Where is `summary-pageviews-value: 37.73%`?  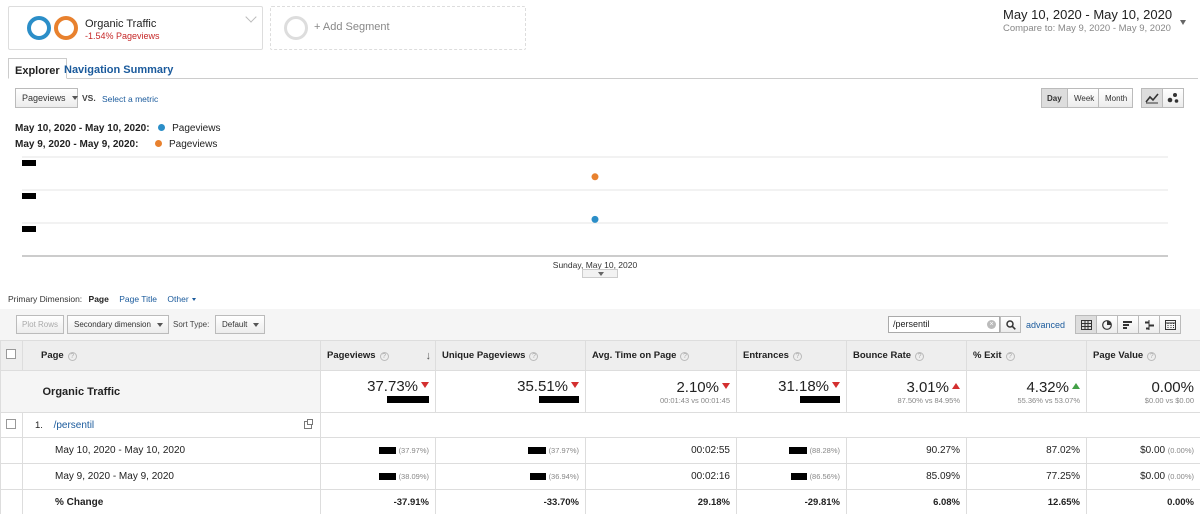
summary-pageviews-value: 37.73% is located at coordinates (392, 386).